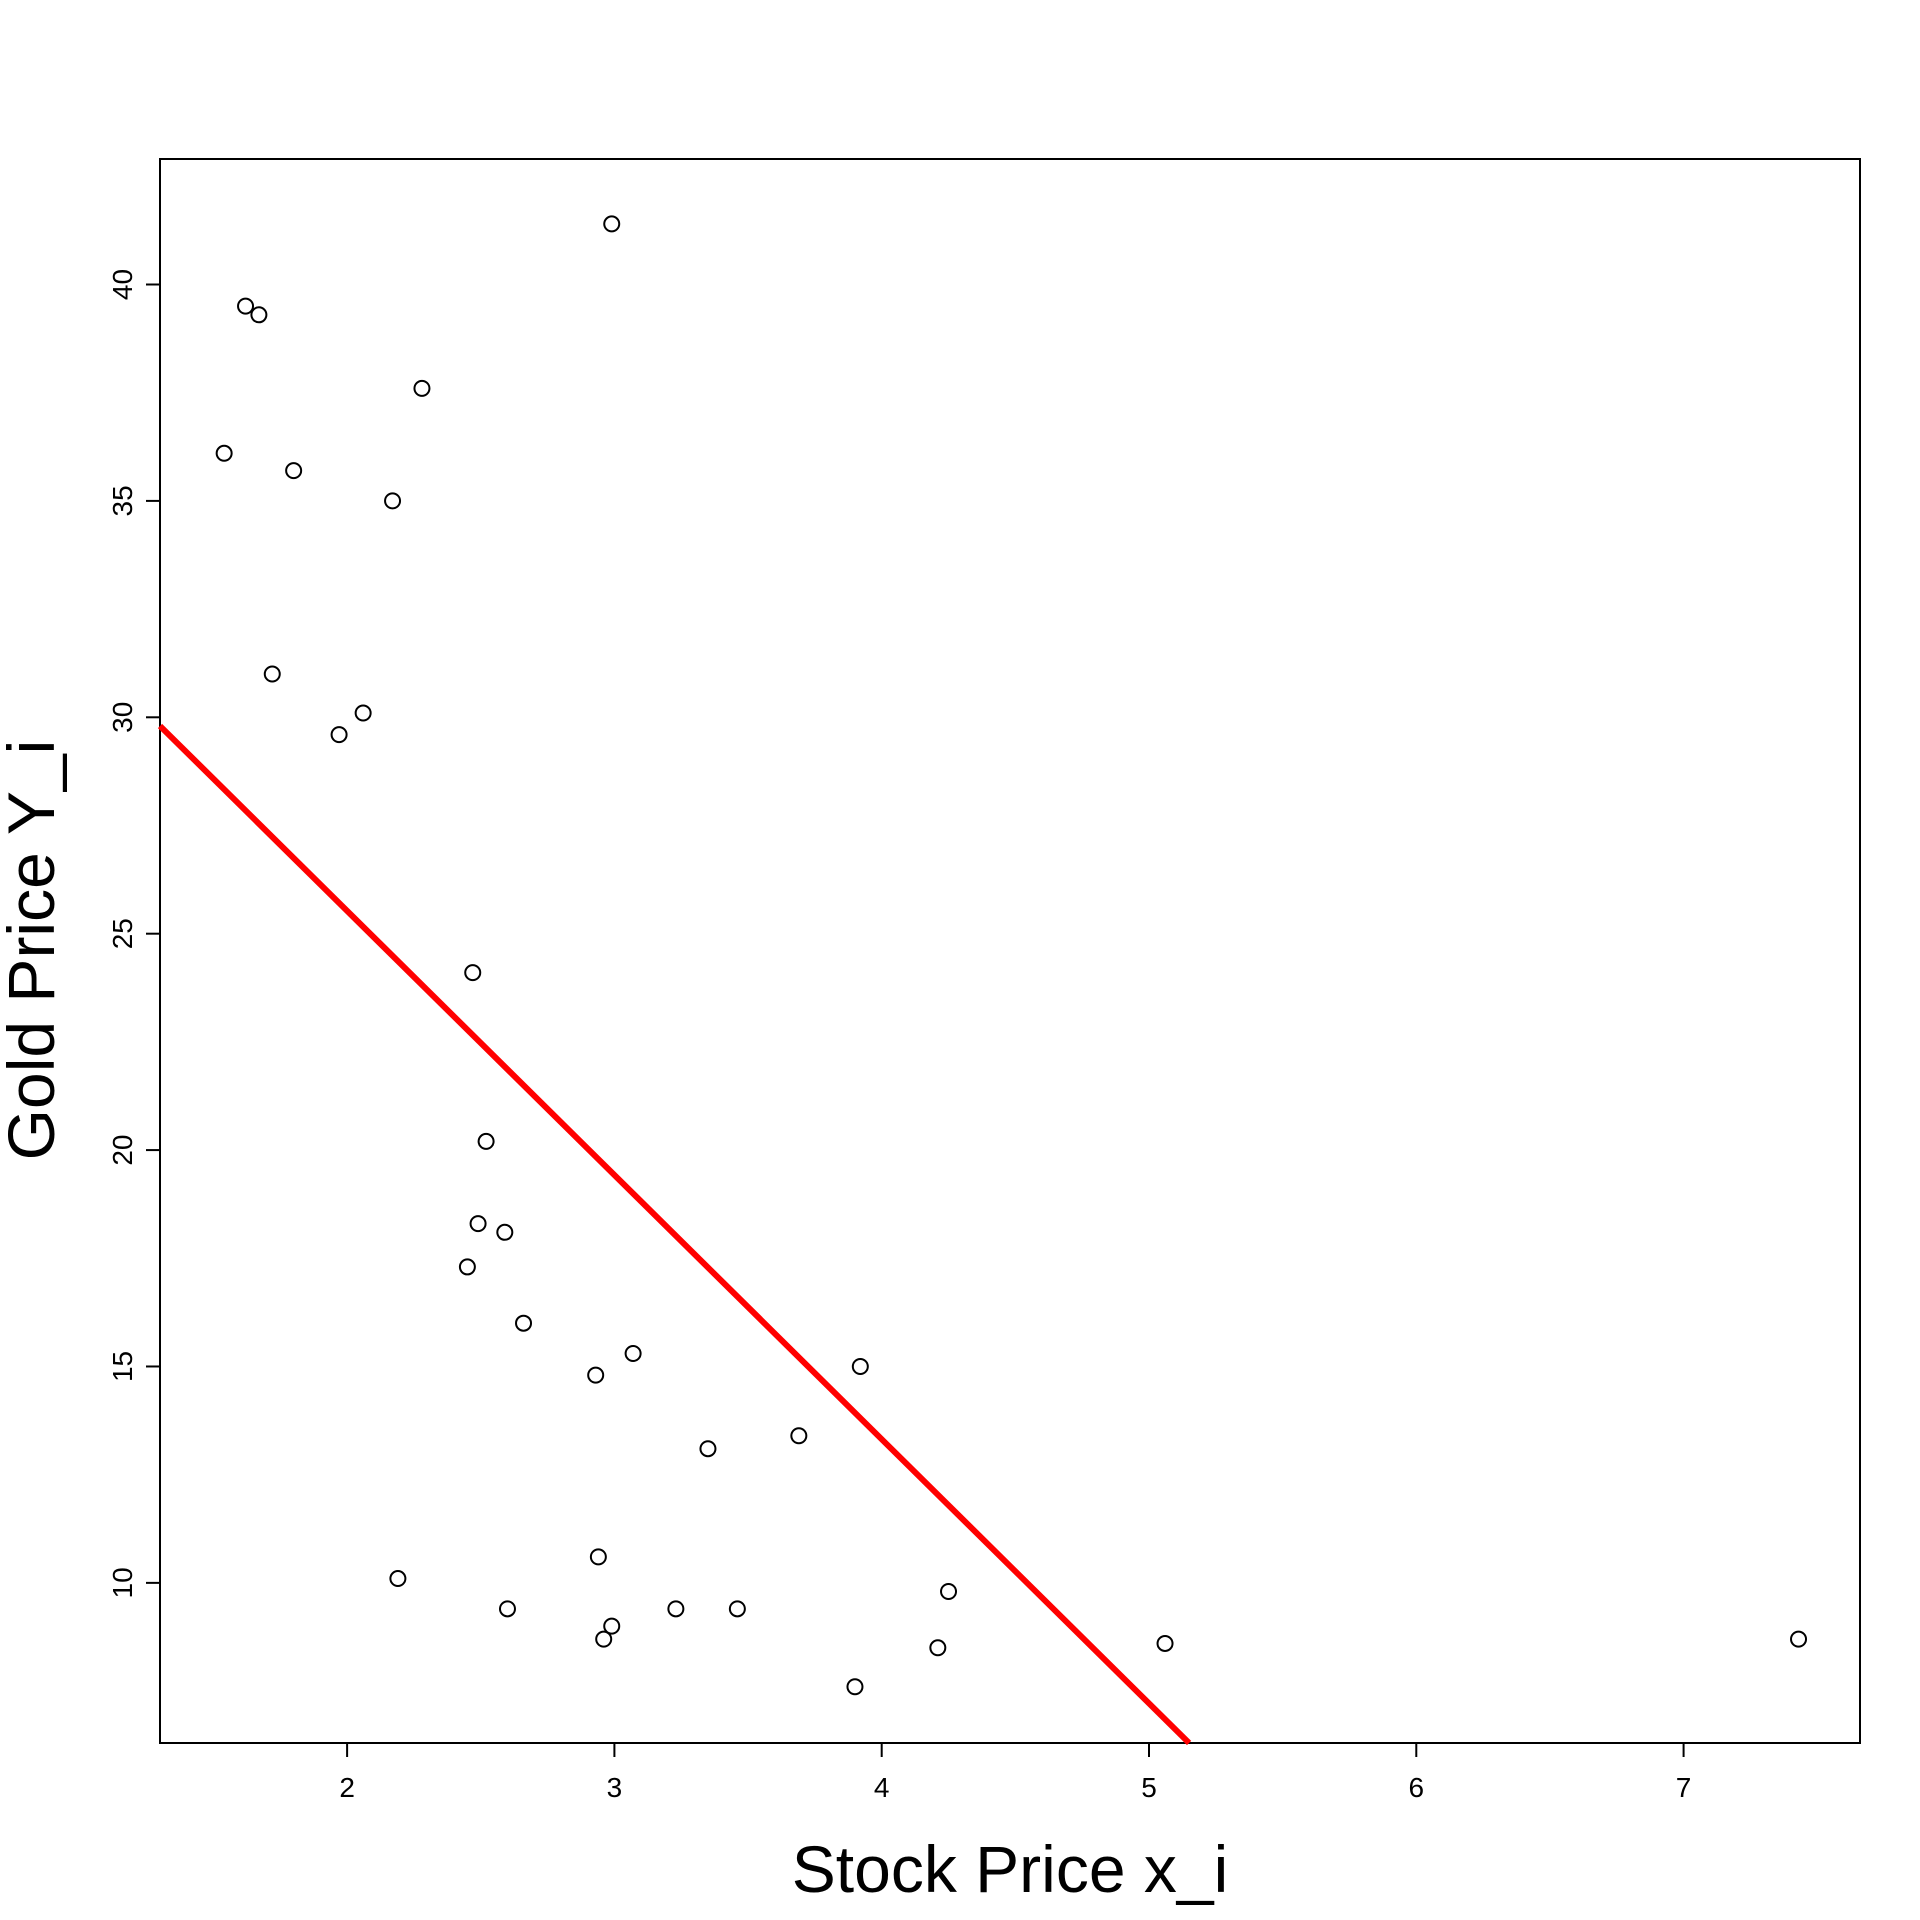 The width and height of the screenshot is (1920, 1920). What do you see at coordinates (1010, 1869) in the screenshot?
I see `x-axis-title: Stock Price x_i` at bounding box center [1010, 1869].